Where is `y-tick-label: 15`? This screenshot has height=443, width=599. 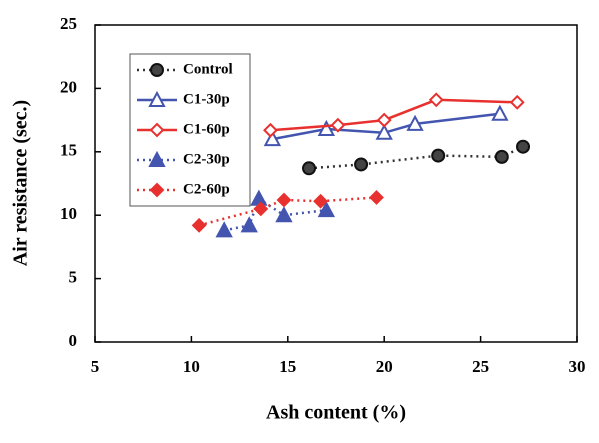
y-tick-label: 15 is located at coordinates (68, 150).